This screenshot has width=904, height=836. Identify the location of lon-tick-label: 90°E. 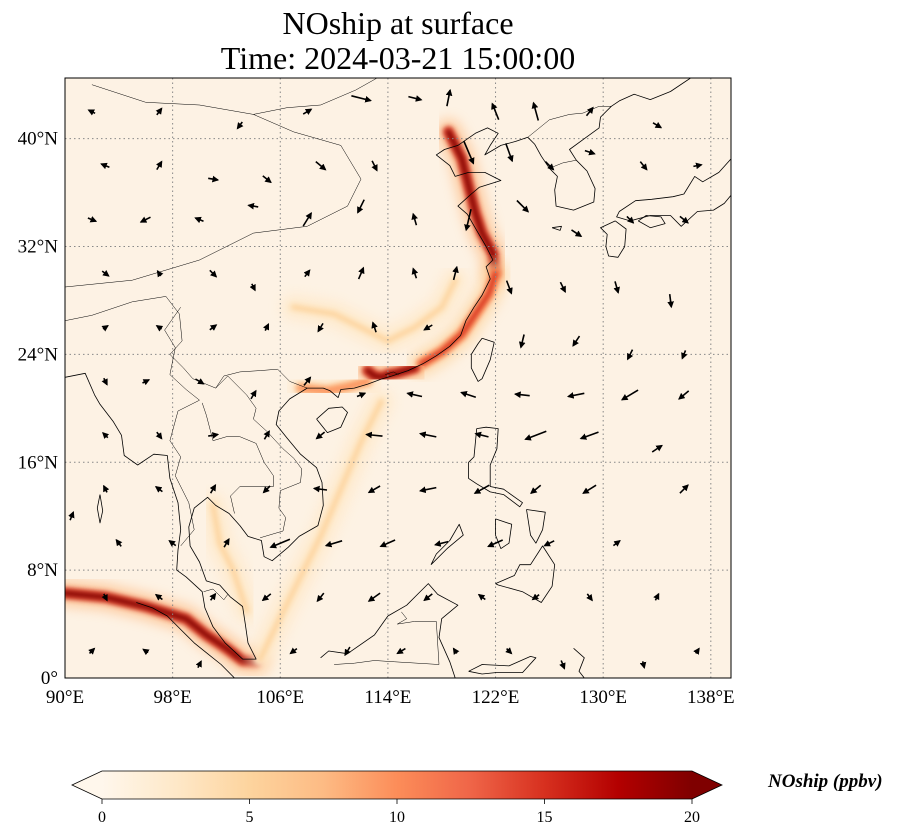
(65, 697).